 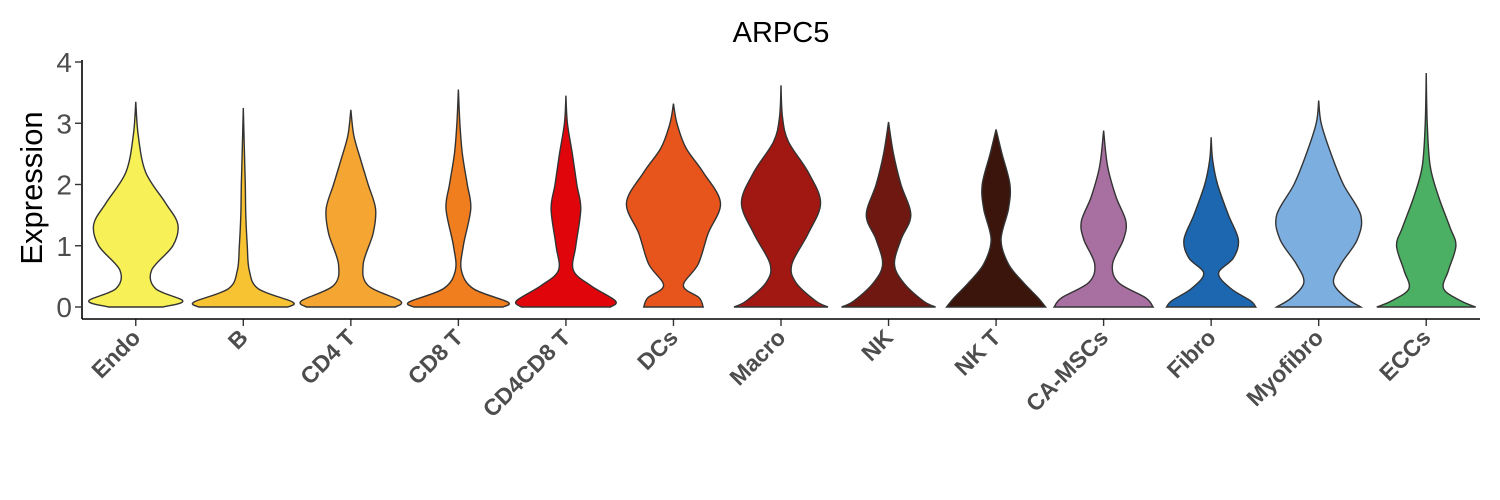 I want to click on violin-cd8-t, so click(x=458, y=198).